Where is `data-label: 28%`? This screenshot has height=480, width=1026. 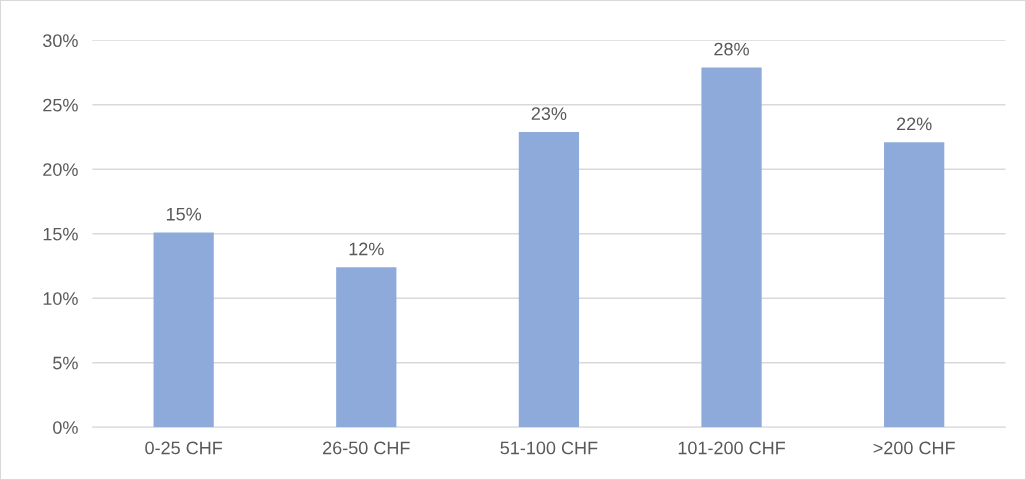 data-label: 28% is located at coordinates (731, 49).